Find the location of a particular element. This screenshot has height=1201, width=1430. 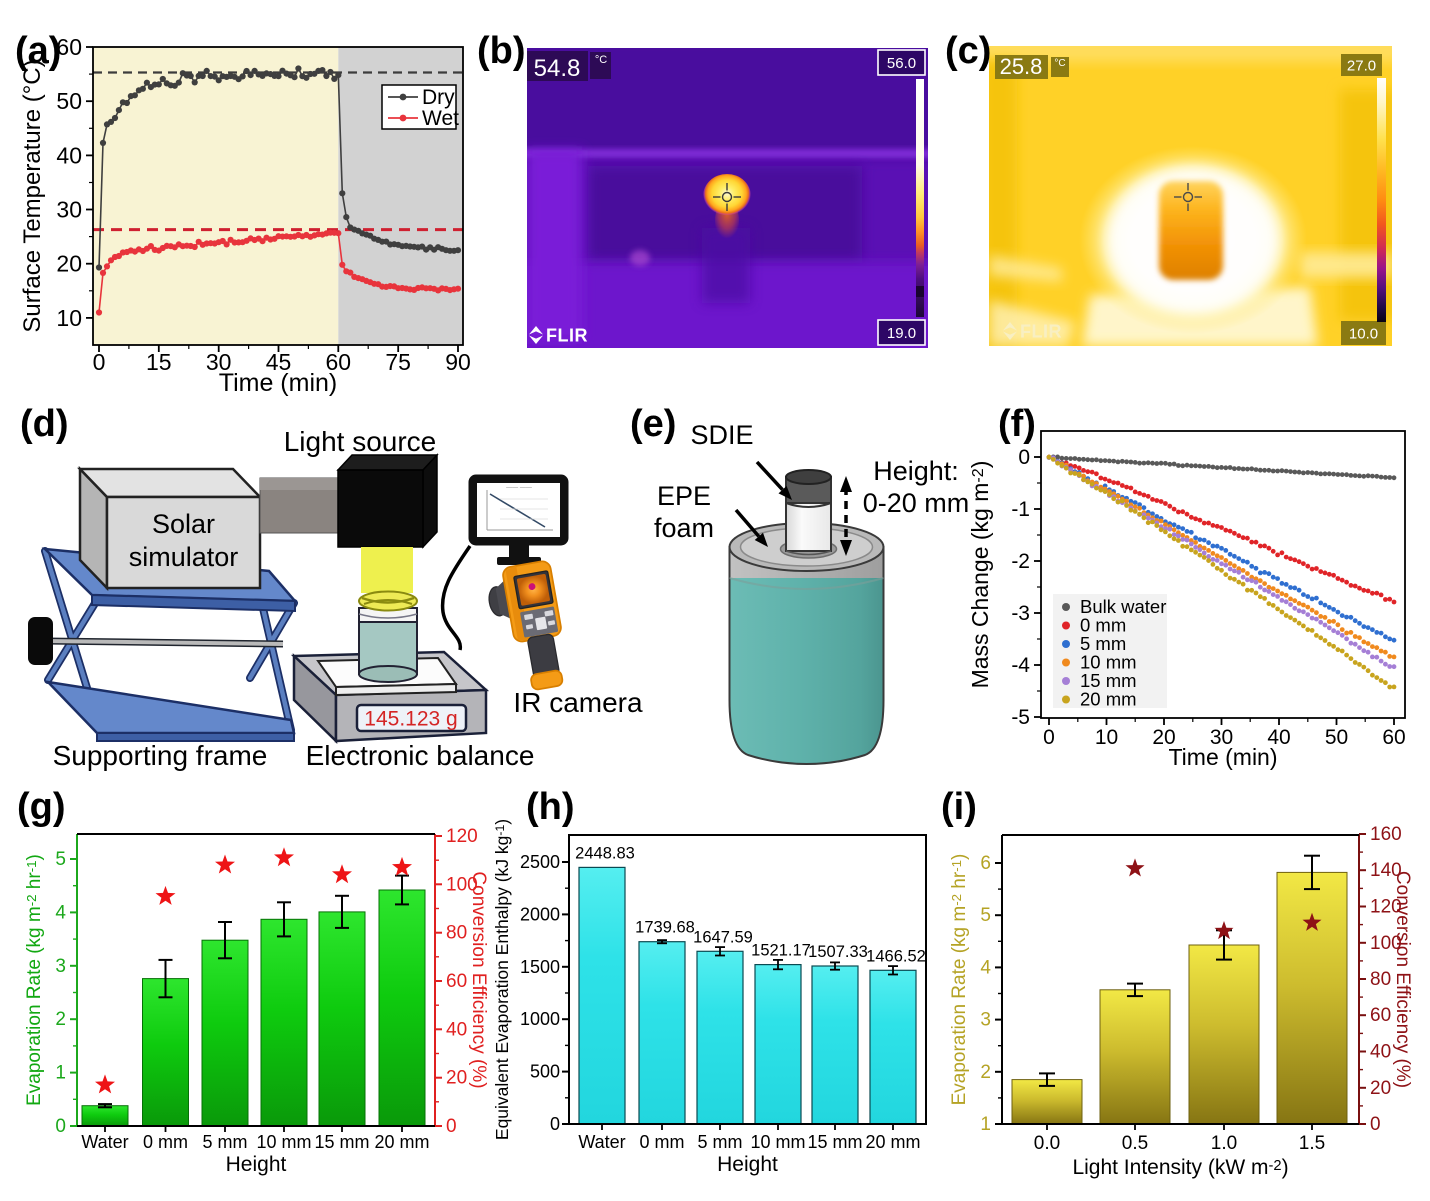

svg-text: 19.0 is located at coordinates (901, 333).